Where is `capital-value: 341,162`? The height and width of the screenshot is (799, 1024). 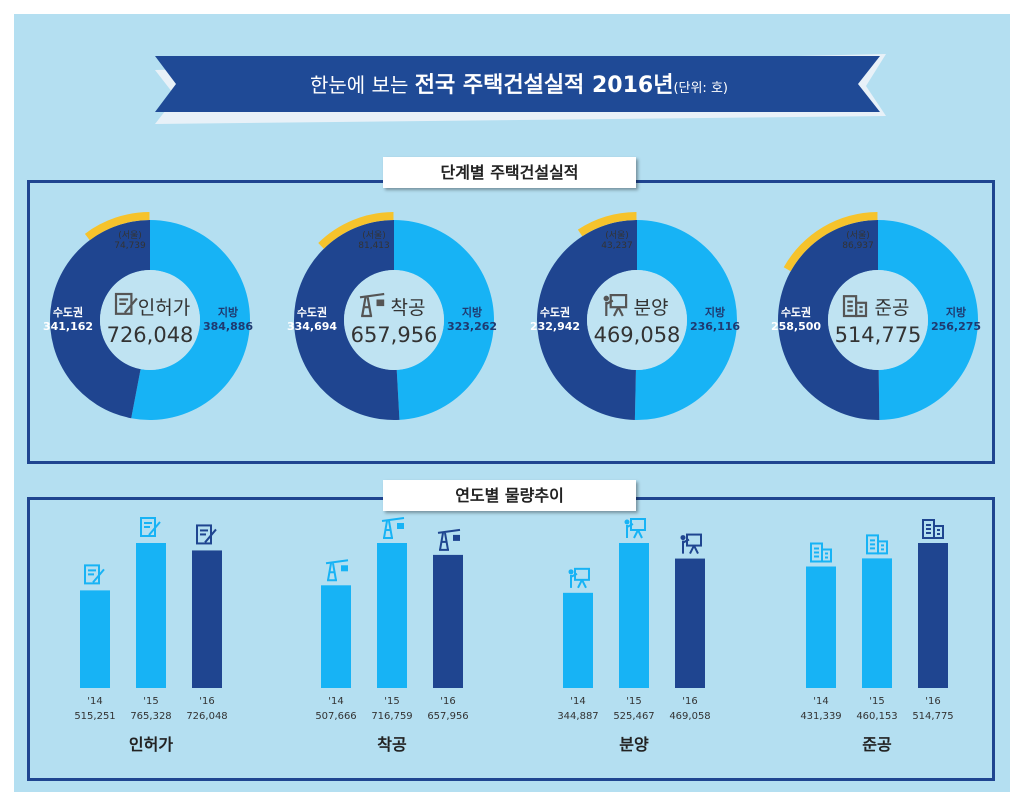
capital-value: 341,162 is located at coordinates (68, 326).